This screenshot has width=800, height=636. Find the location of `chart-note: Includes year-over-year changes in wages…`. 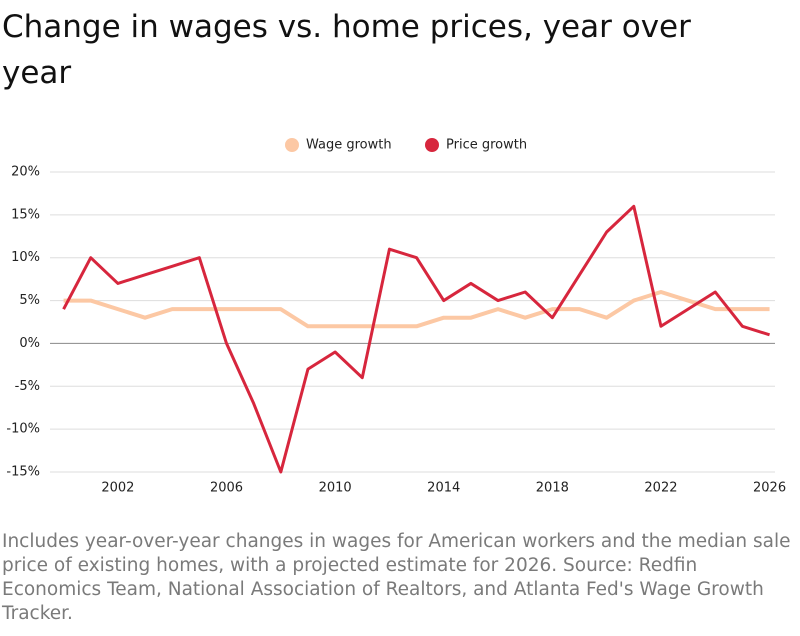

chart-note: Includes year-over-year changes in wages… is located at coordinates (396, 577).